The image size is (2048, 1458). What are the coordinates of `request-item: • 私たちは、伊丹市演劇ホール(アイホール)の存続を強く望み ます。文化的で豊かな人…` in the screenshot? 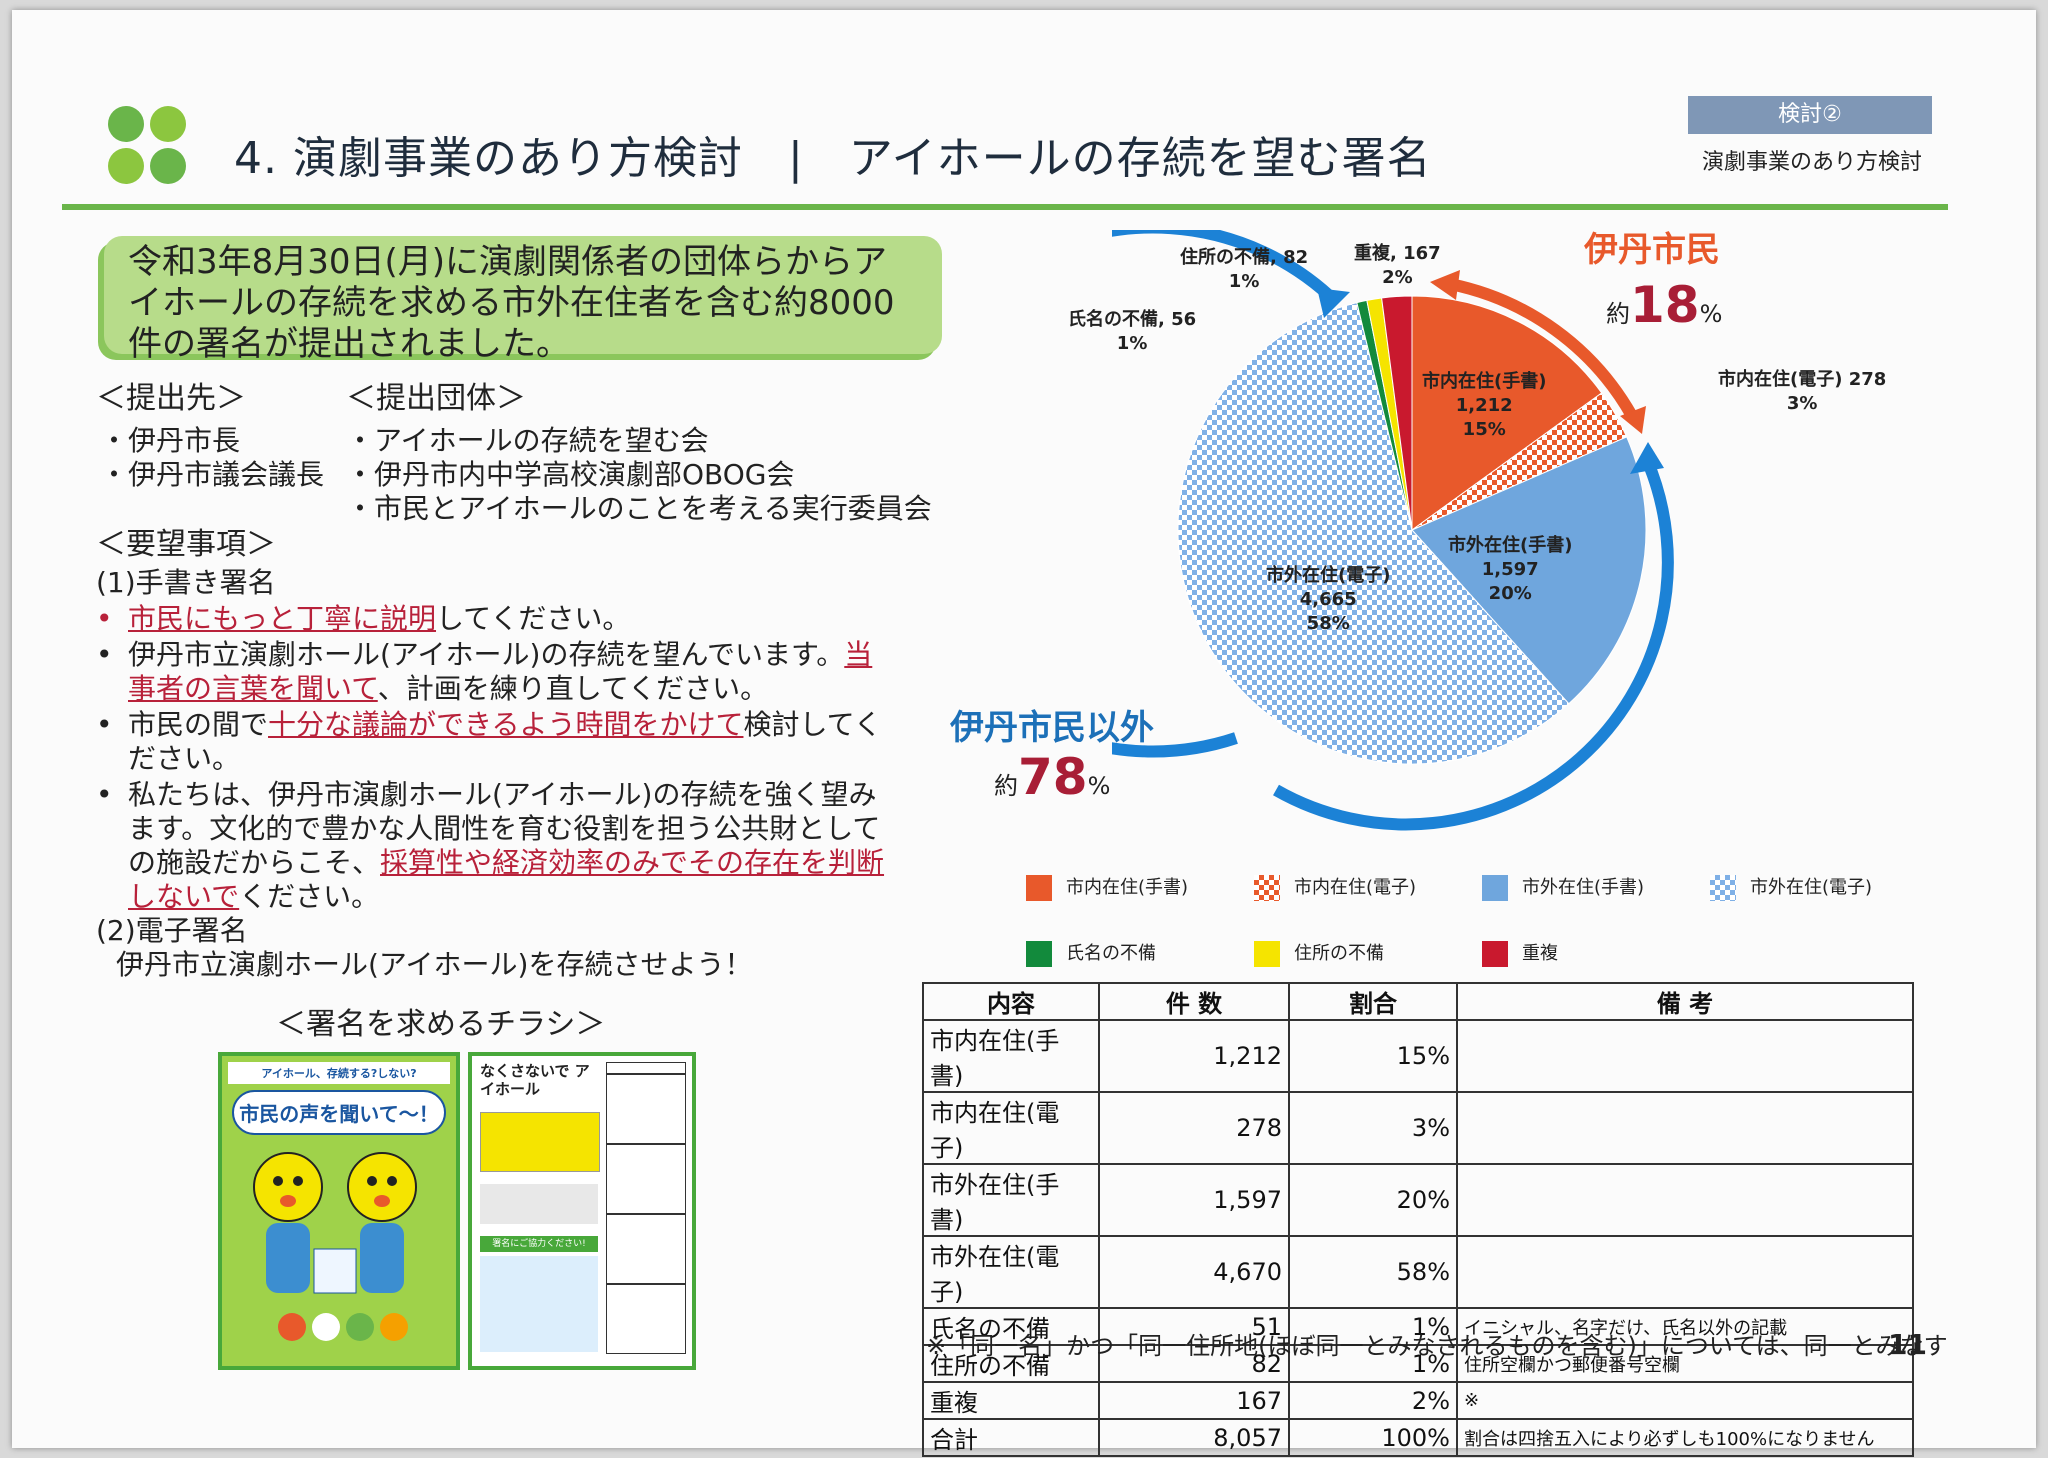 It's located at (490, 845).